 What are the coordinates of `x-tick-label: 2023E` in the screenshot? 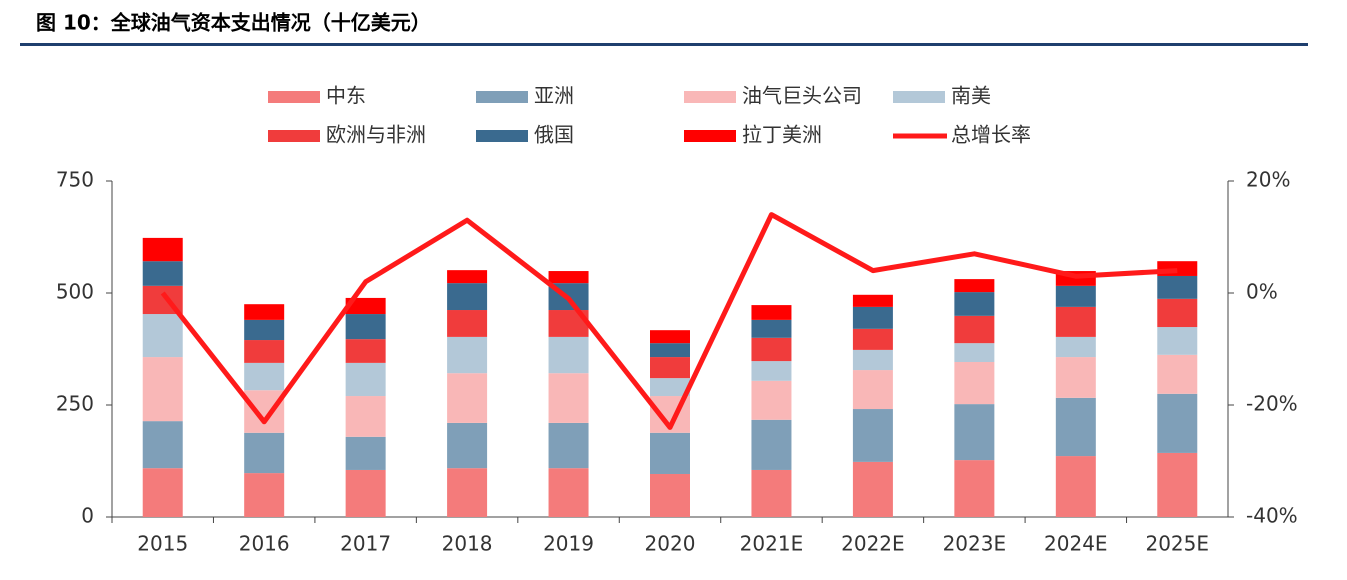 It's located at (975, 544).